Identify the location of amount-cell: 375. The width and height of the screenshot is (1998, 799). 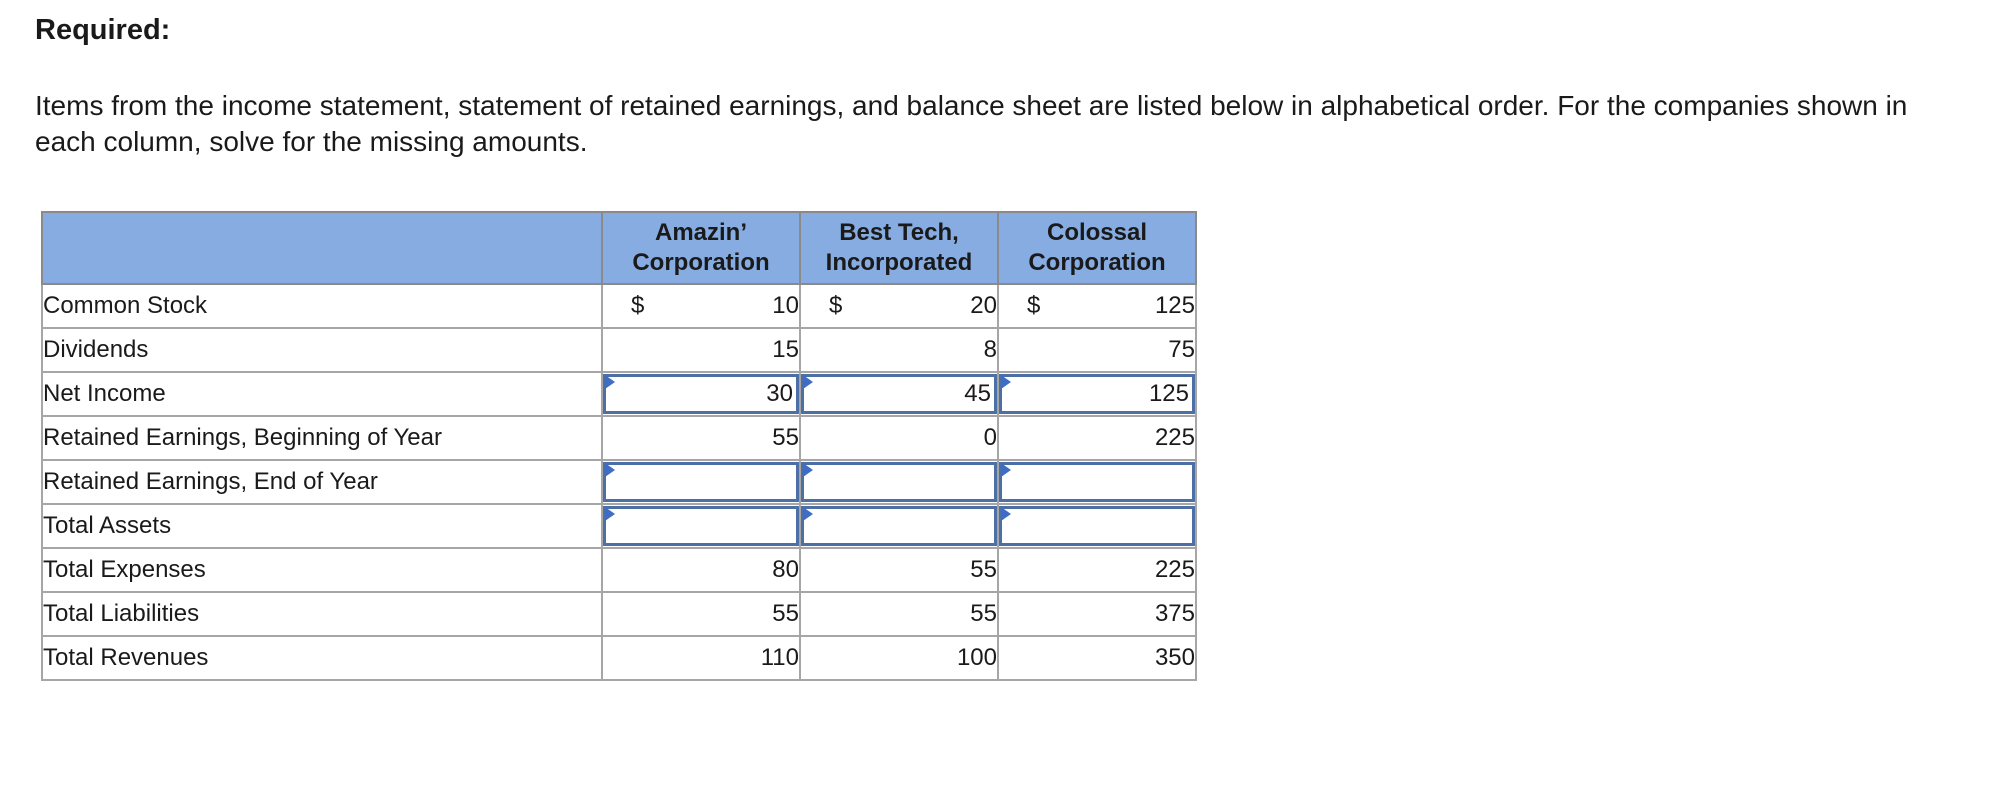
(1097, 614).